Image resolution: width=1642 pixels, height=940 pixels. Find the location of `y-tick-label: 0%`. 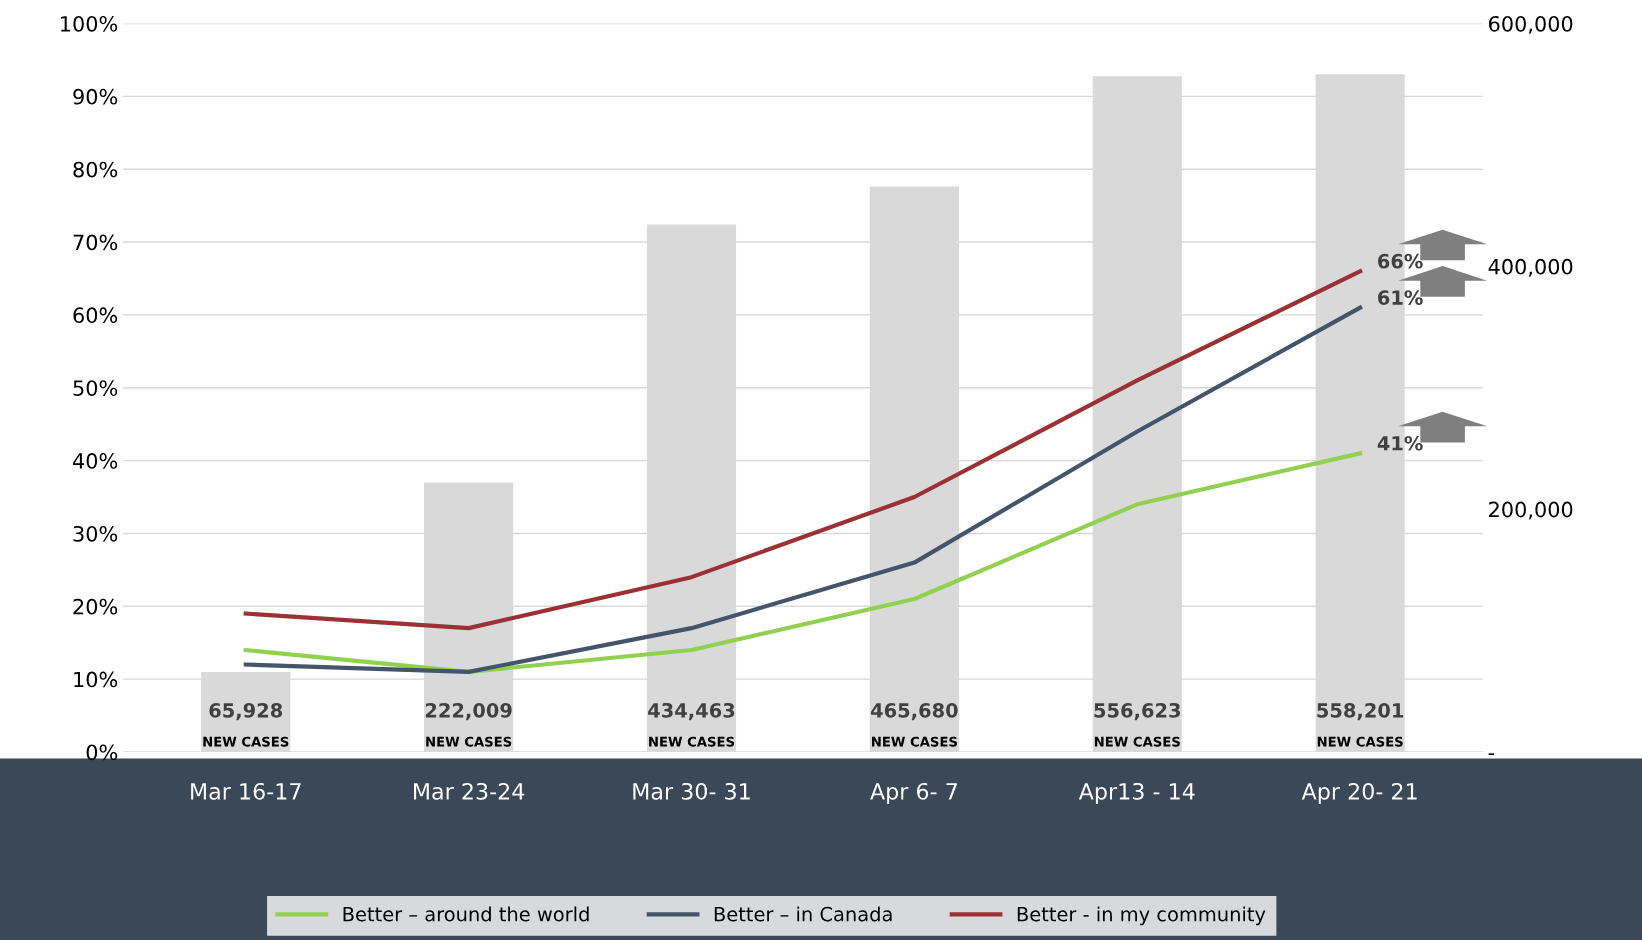

y-tick-label: 0% is located at coordinates (102, 752).